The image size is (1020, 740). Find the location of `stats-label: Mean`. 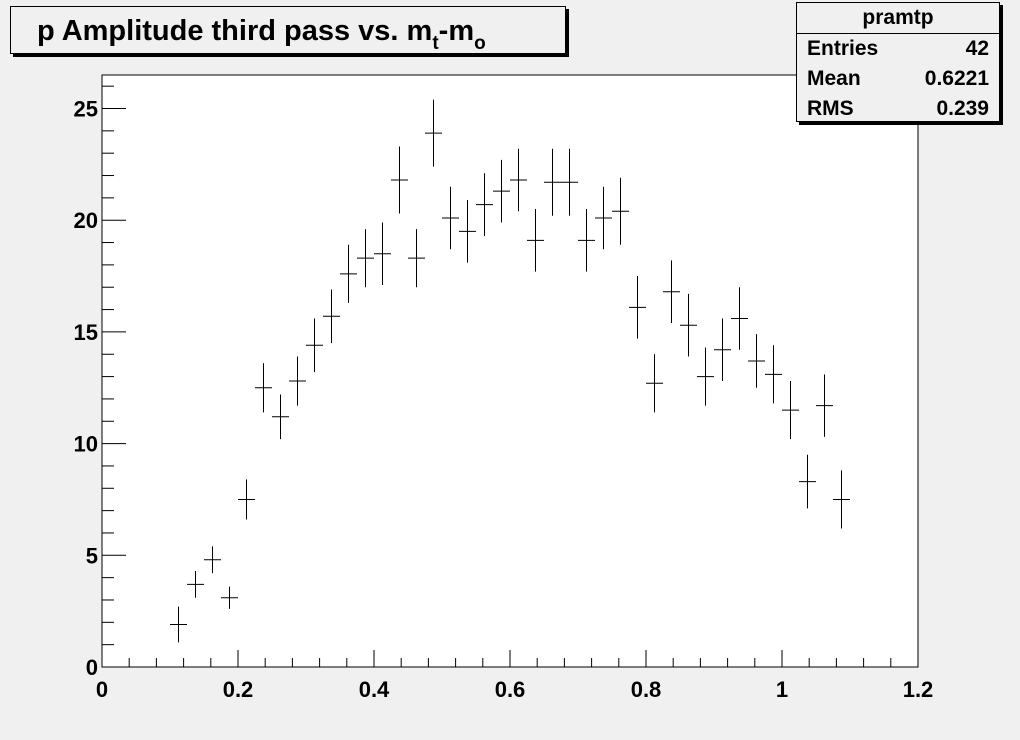

stats-label: Mean is located at coordinates (834, 78).